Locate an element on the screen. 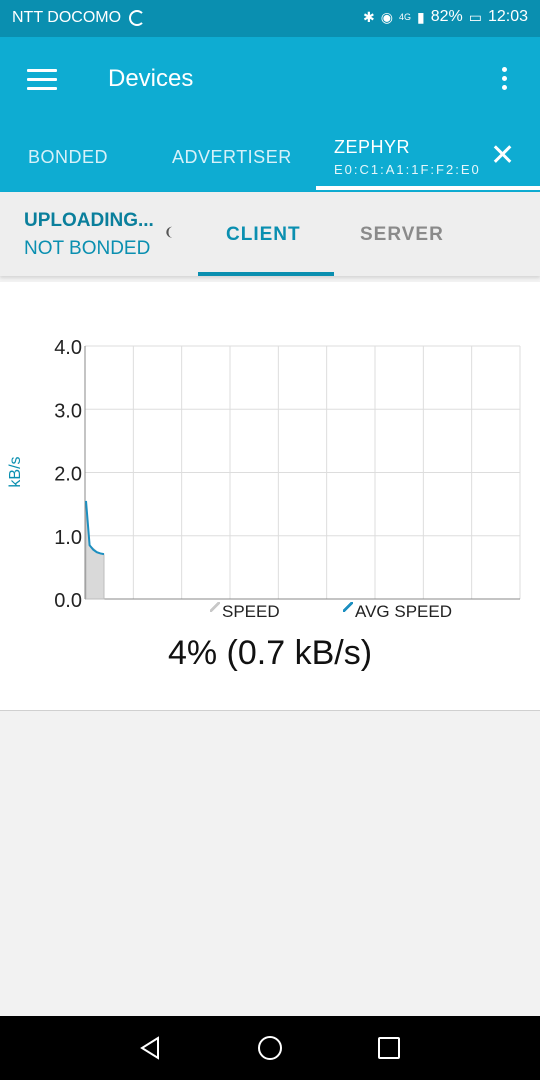 This screenshot has width=540, height=1080. system-nav-bar is located at coordinates (270, 1048).